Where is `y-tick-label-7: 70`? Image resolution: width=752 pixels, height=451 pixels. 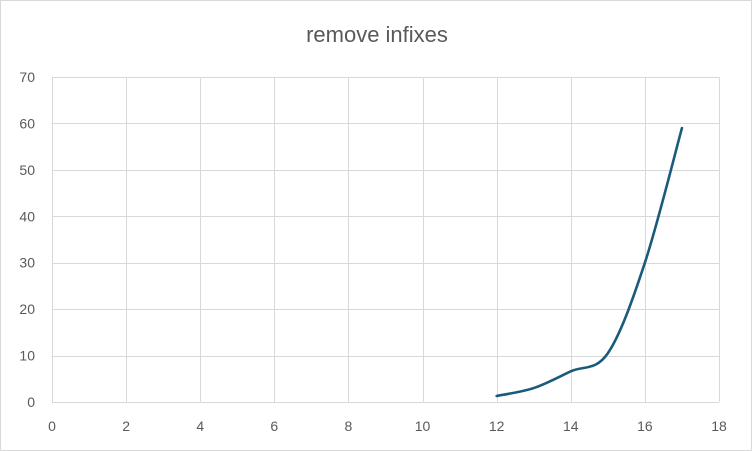
y-tick-label-7: 70 is located at coordinates (27, 77).